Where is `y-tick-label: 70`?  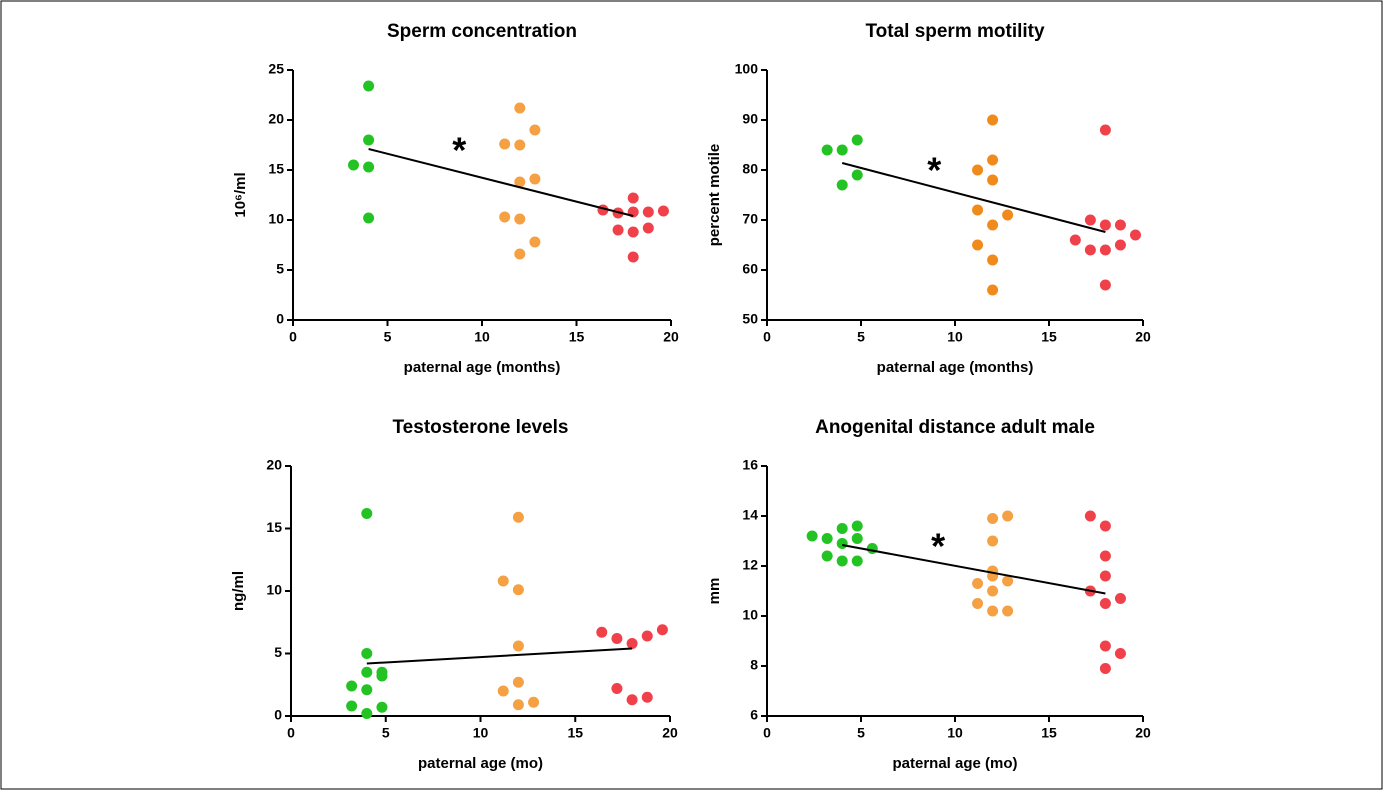
y-tick-label: 70 is located at coordinates (750, 219).